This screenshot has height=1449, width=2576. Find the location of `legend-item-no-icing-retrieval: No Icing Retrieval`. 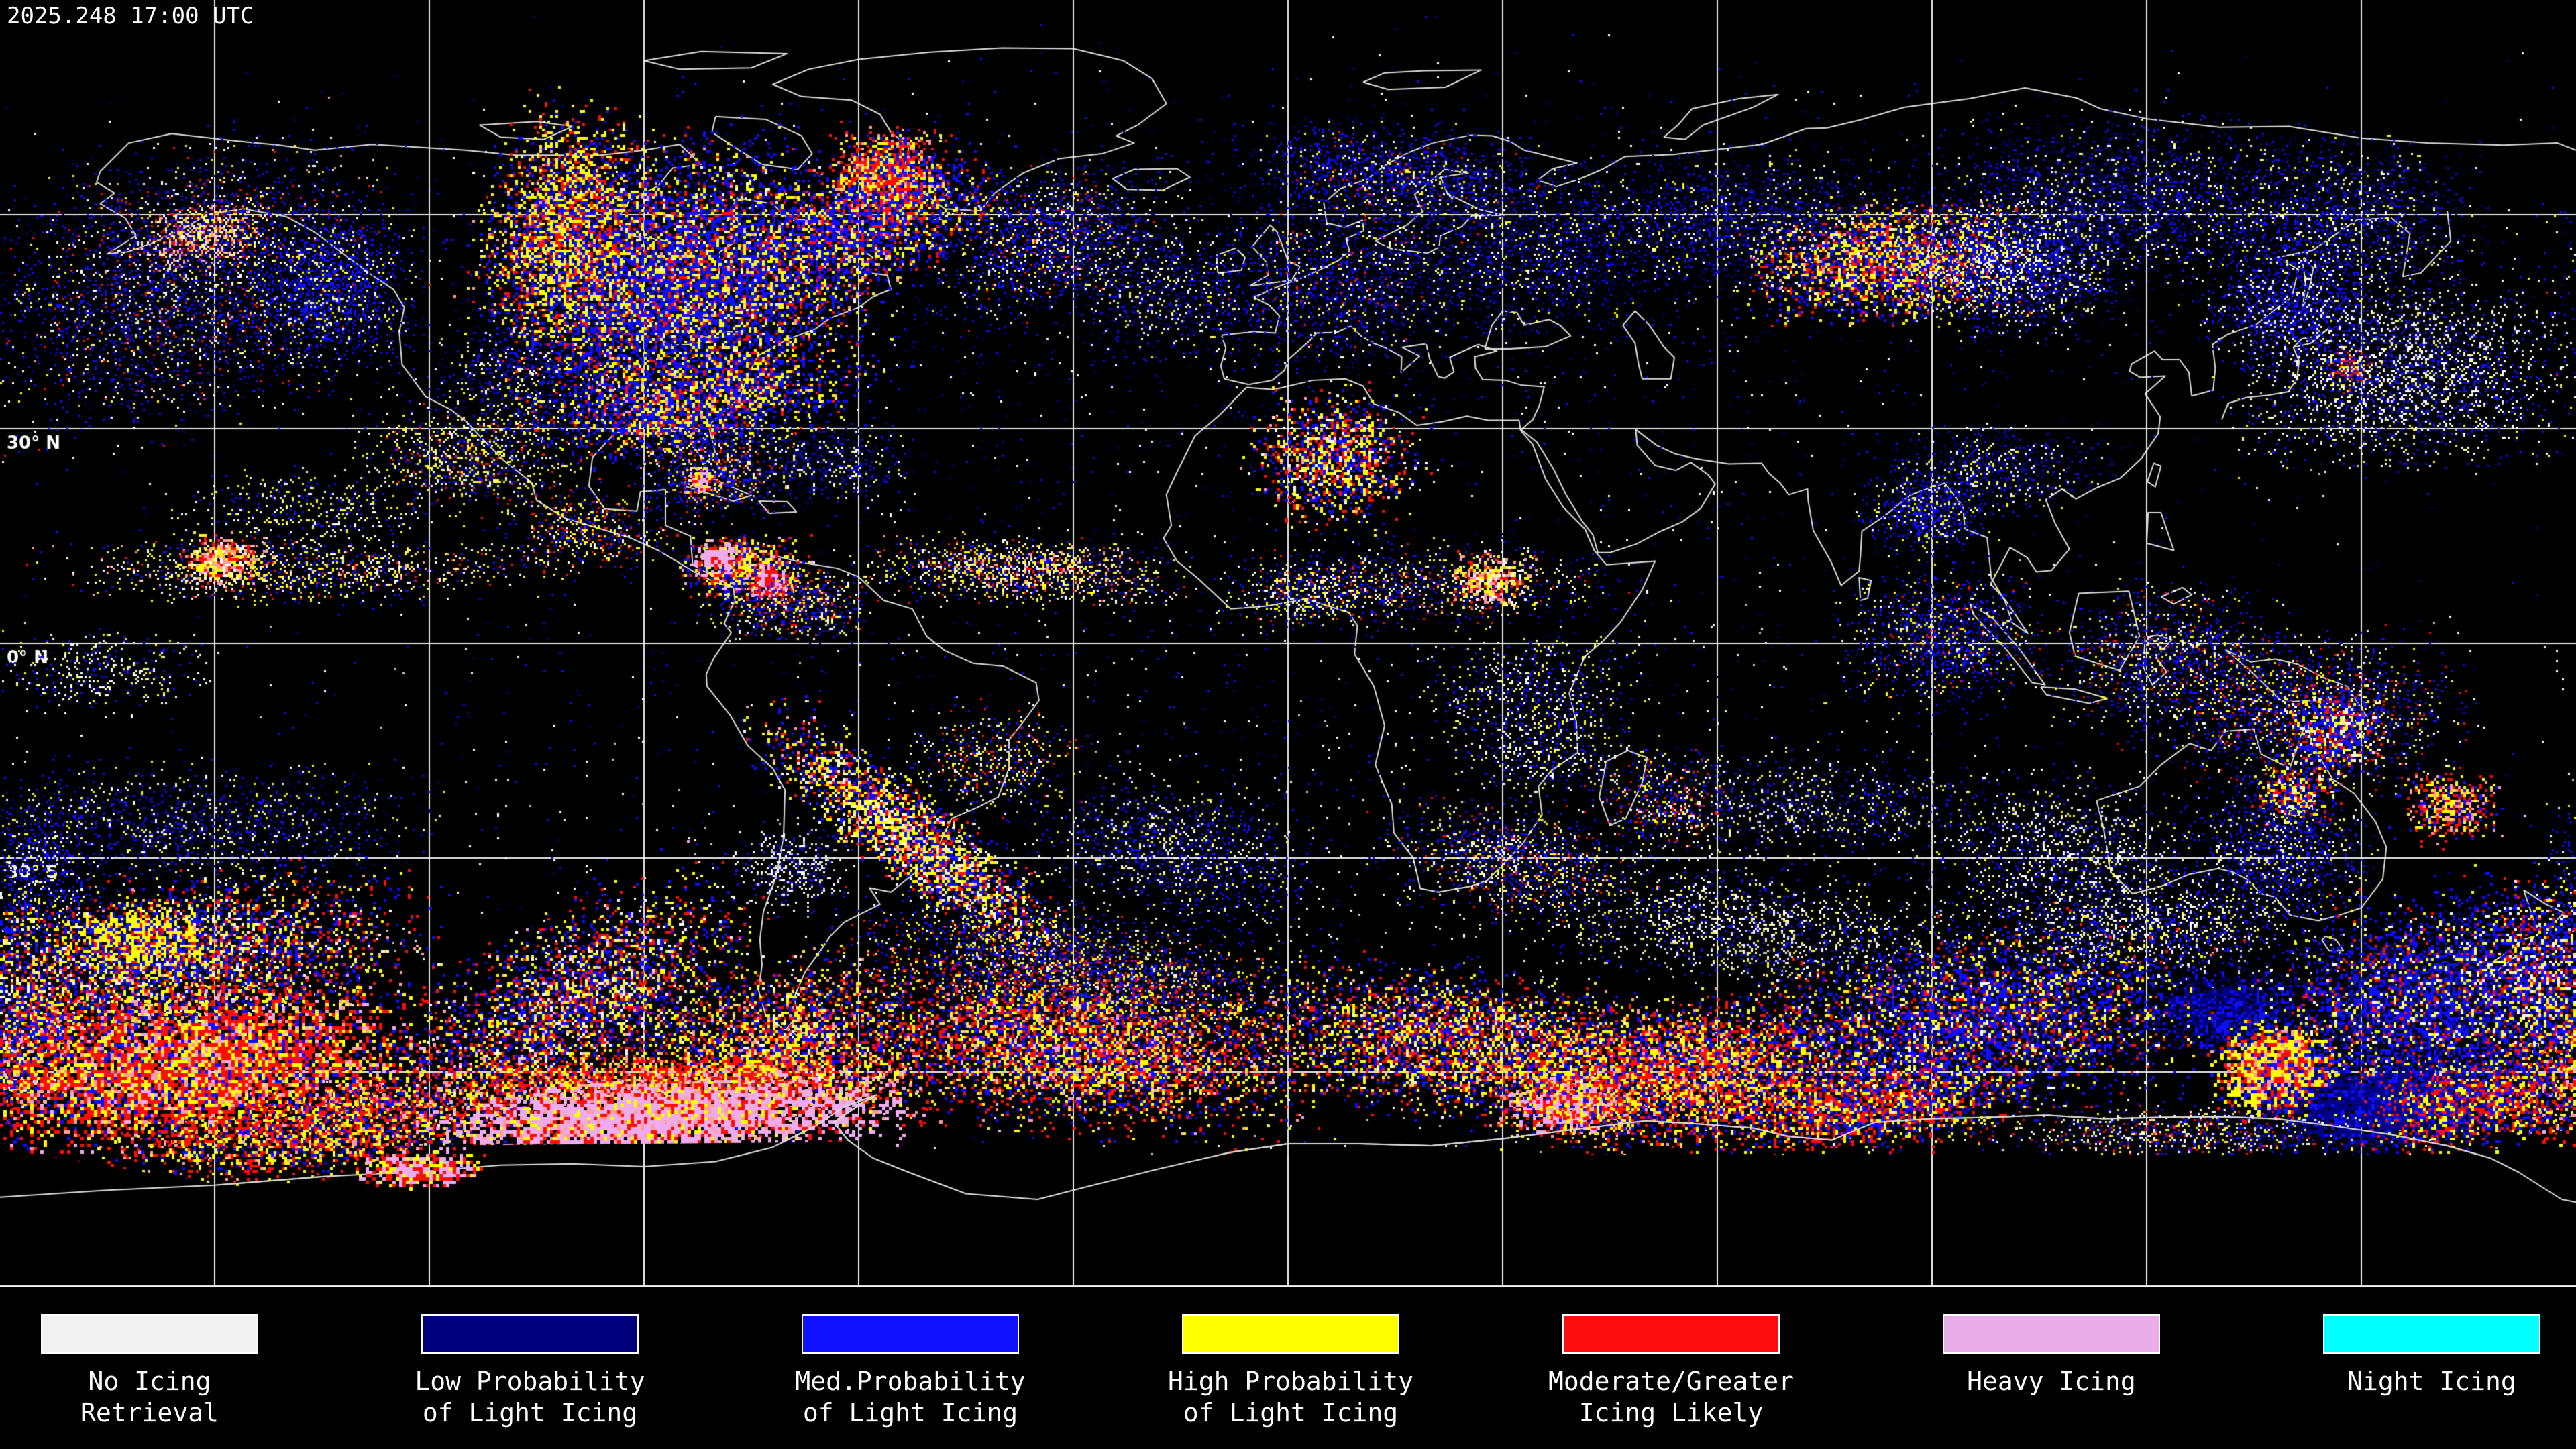

legend-item-no-icing-retrieval: No Icing Retrieval is located at coordinates (149, 1368).